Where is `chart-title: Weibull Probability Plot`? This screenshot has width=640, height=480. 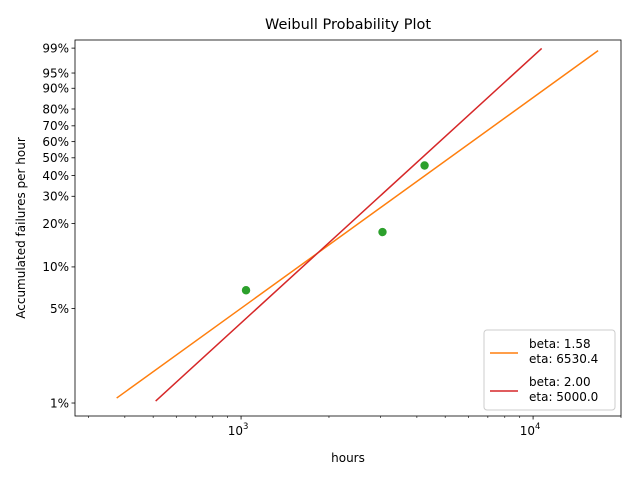 chart-title: Weibull Probability Plot is located at coordinates (348, 25).